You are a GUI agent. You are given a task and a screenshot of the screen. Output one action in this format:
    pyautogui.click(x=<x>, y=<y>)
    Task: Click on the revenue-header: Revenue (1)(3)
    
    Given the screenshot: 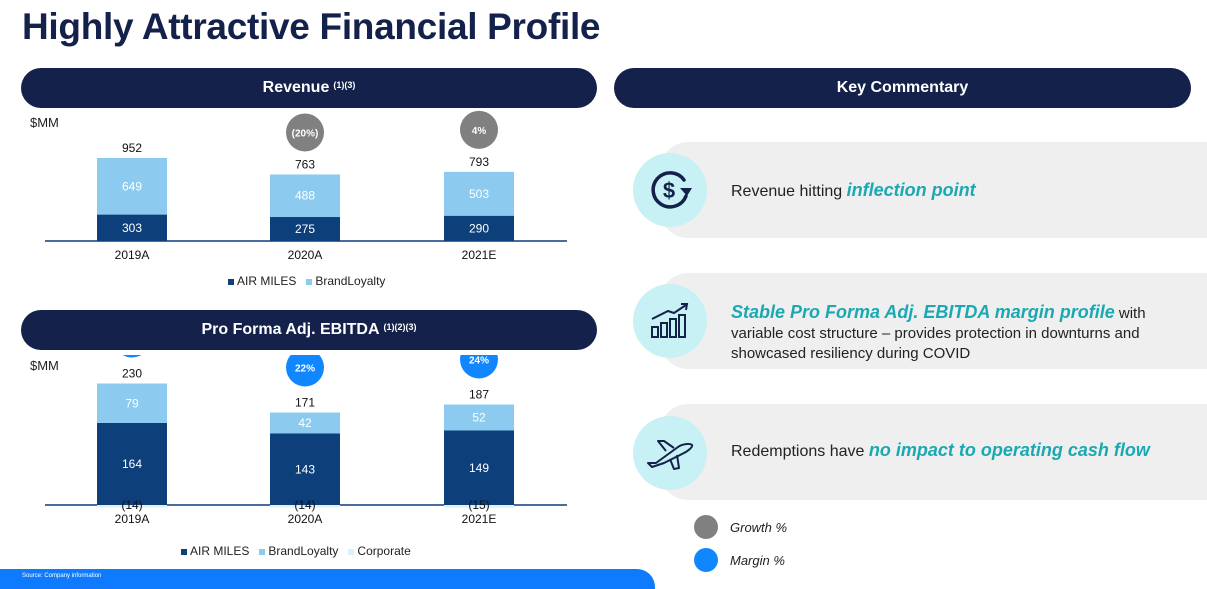 What is the action you would take?
    pyautogui.click(x=309, y=88)
    